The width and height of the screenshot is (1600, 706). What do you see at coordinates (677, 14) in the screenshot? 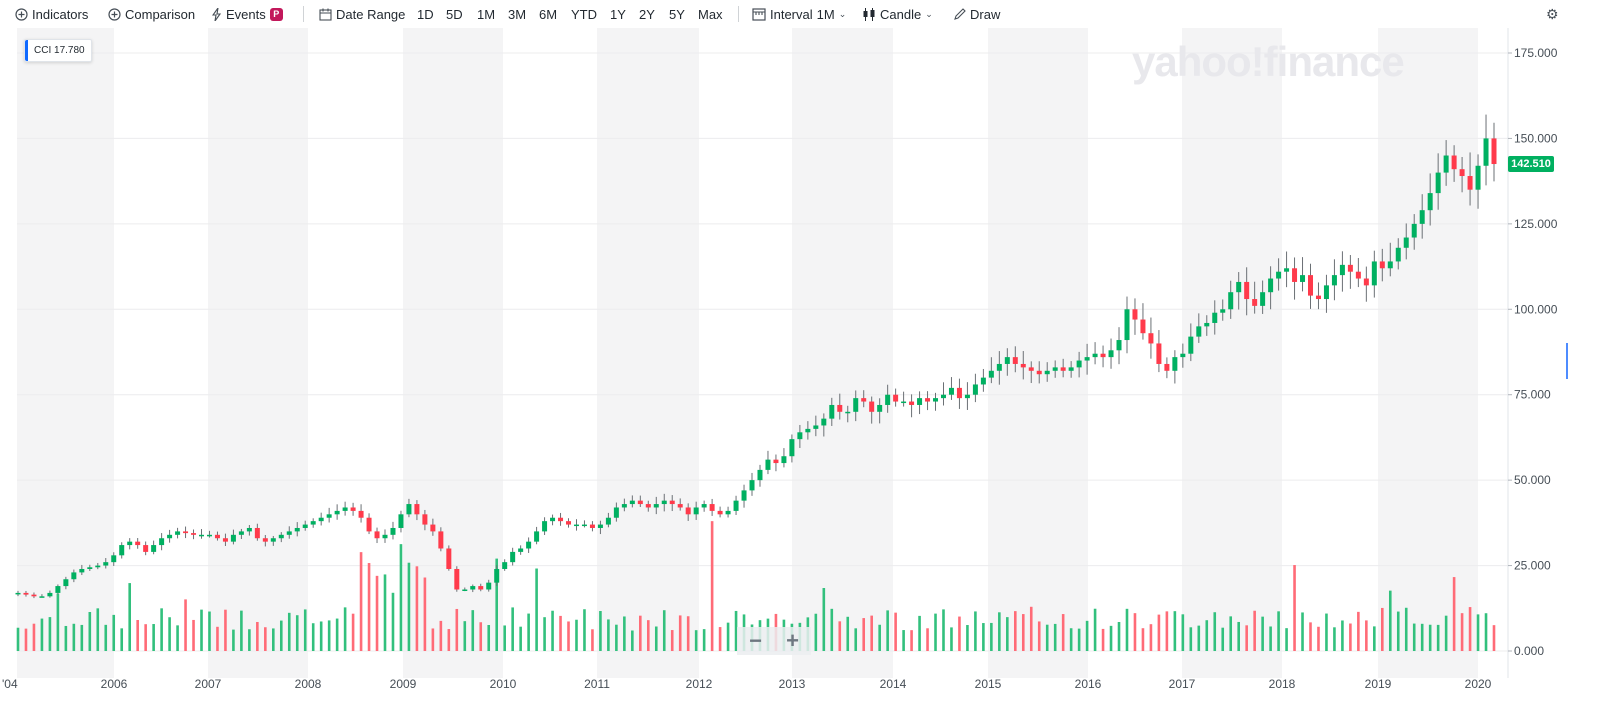
I see `range-5y: 5Y` at bounding box center [677, 14].